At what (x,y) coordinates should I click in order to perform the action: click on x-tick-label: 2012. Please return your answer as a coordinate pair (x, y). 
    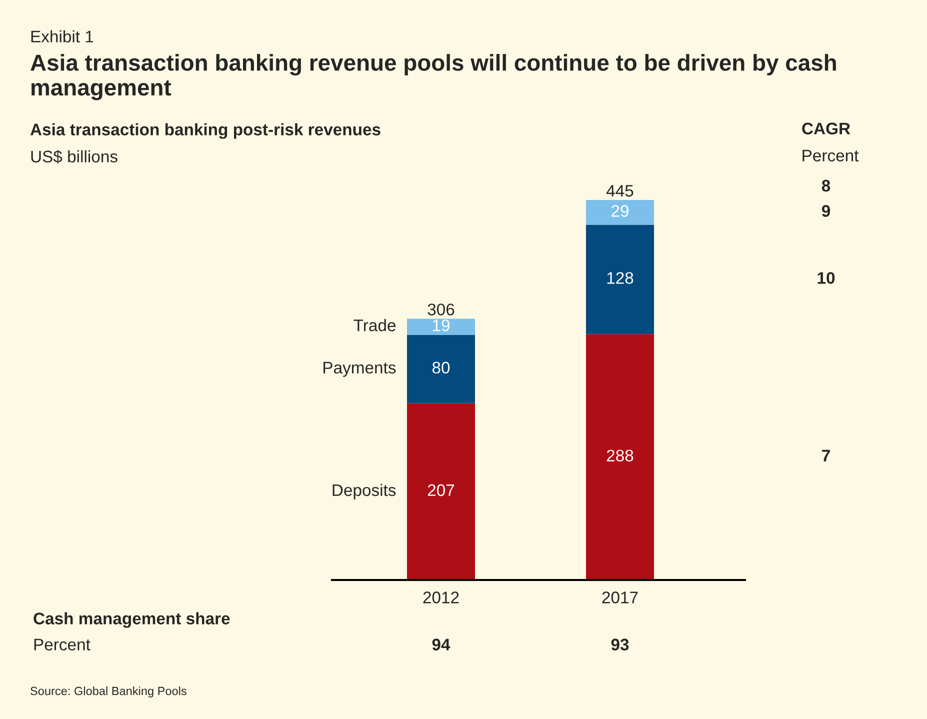
    Looking at the image, I should click on (441, 598).